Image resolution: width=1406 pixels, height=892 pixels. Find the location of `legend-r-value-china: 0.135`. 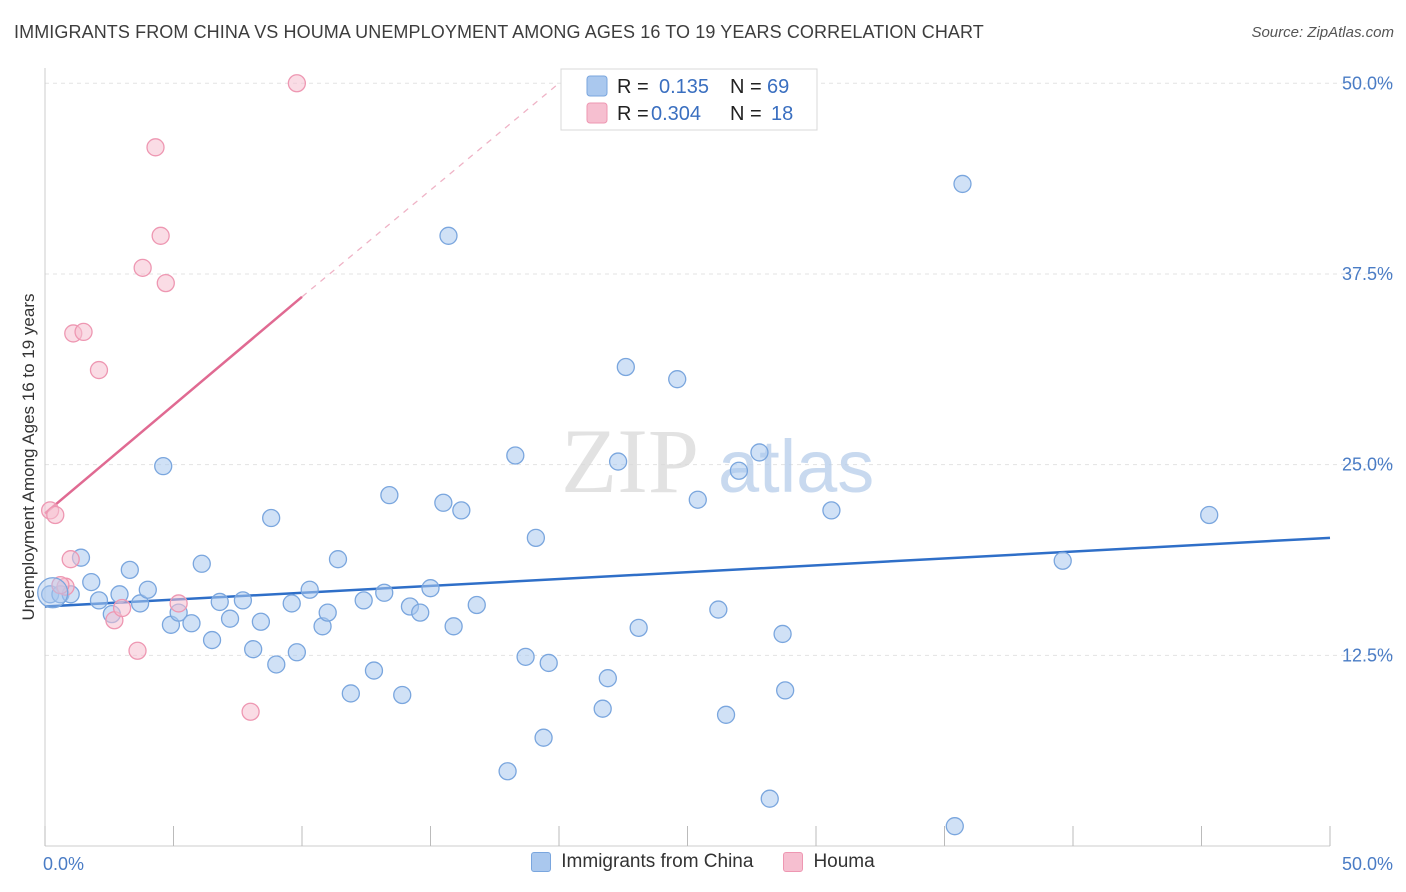

legend-r-value-china: 0.135 is located at coordinates (684, 87).